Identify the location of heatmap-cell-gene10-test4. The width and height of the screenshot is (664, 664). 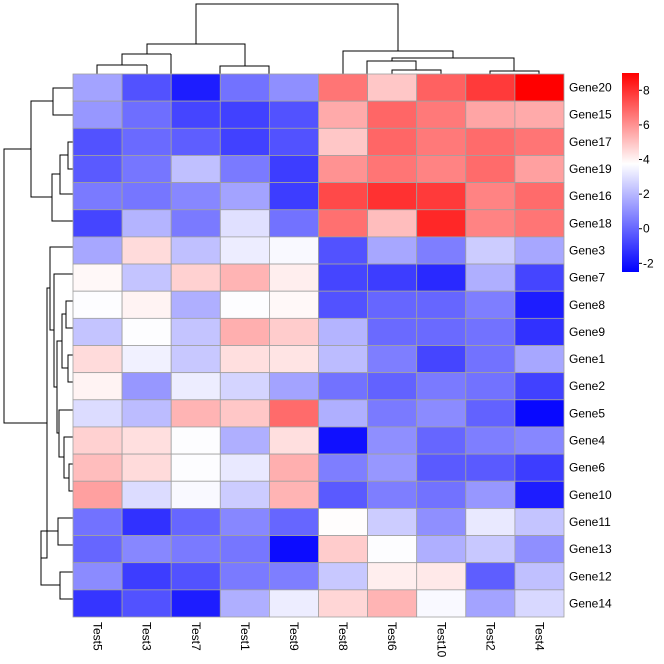
(539, 494).